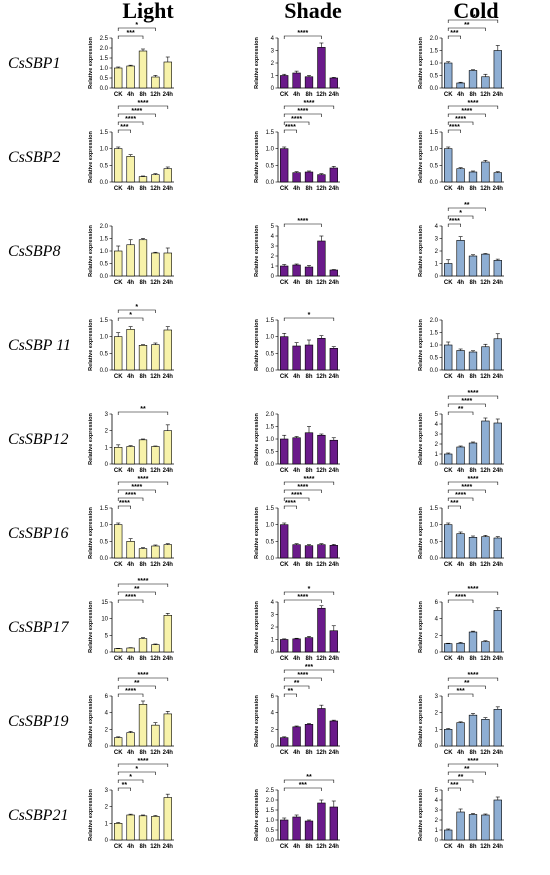 Image resolution: width=550 pixels, height=875 pixels. Describe the element at coordinates (309, 667) in the screenshot. I see `significance-label: ***` at that location.